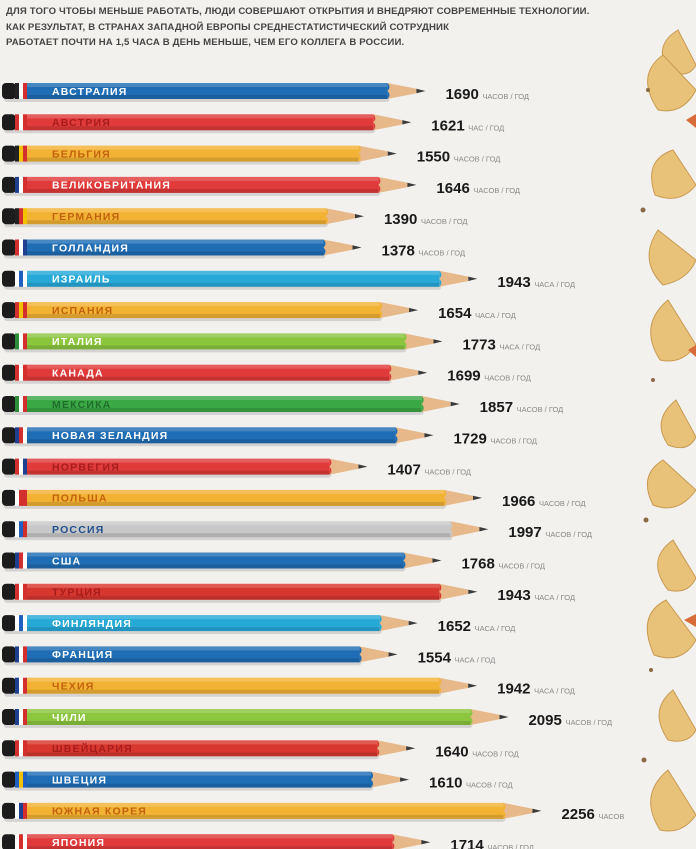 The height and width of the screenshot is (849, 696). Describe the element at coordinates (248, 656) in the screenshot. I see `pencil-bar: ФРАНЦИЯ 1554 ЧАСА / ГОД` at that location.